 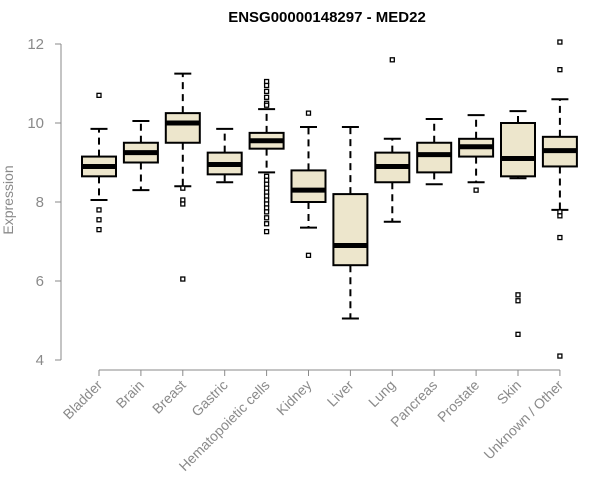 What do you see at coordinates (327, 17) in the screenshot?
I see `chart-title: ENSG00000148297 - MED22` at bounding box center [327, 17].